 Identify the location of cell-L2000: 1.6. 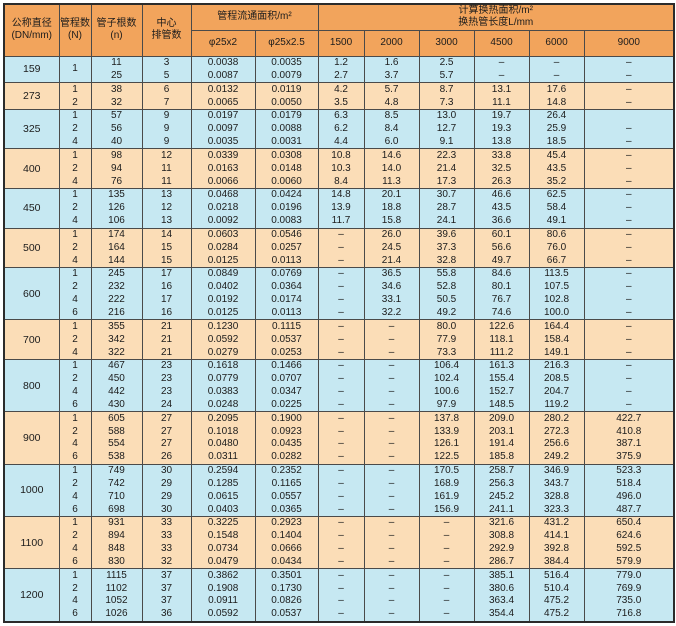
(391, 62).